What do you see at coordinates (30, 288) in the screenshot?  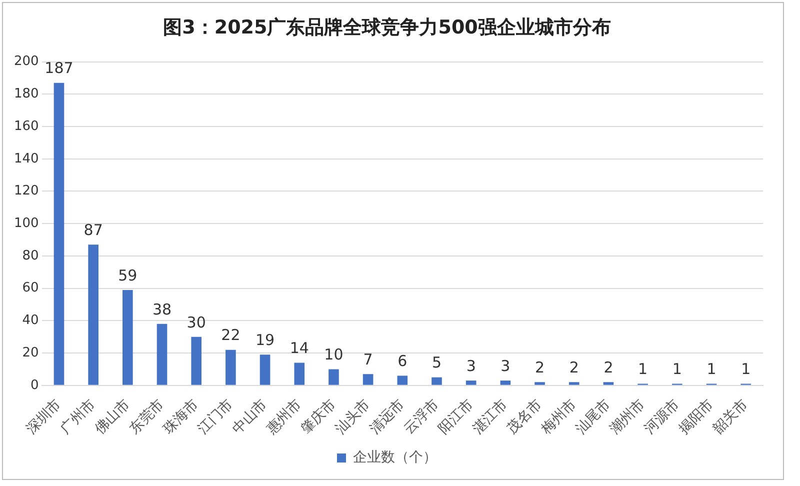 I see `y-tick-label: 60` at bounding box center [30, 288].